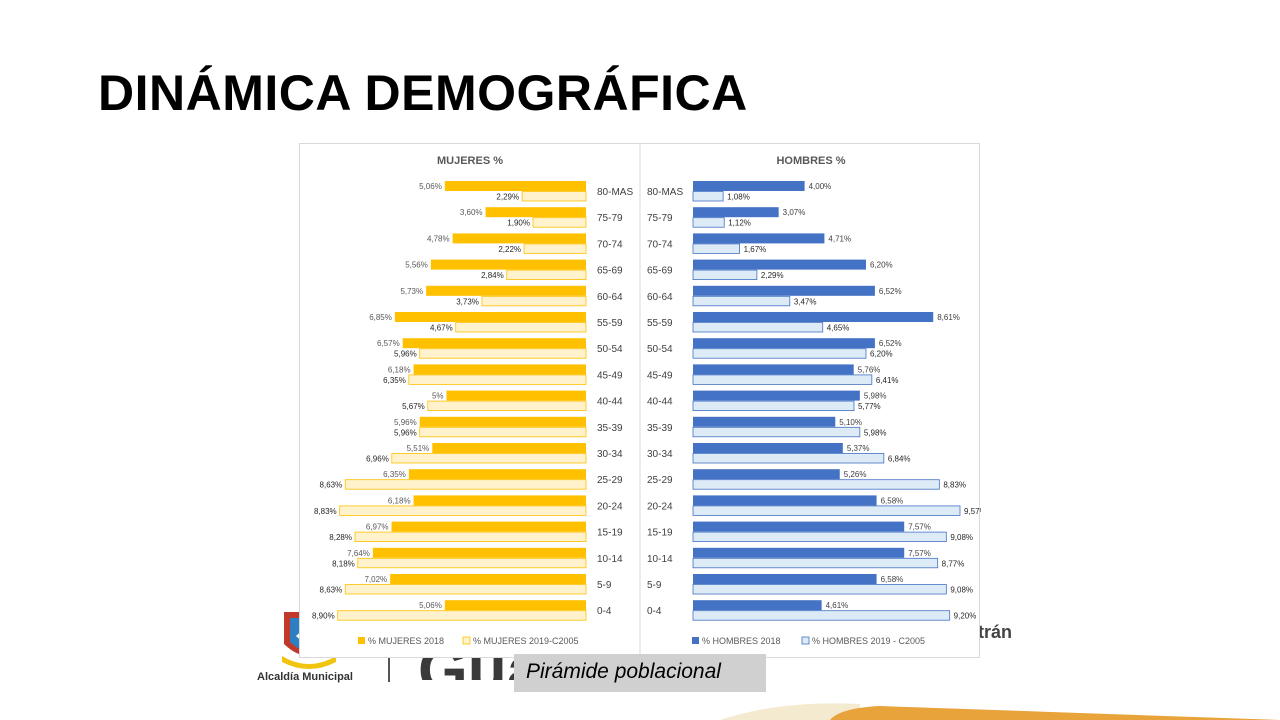 This screenshot has height=720, width=1280. Describe the element at coordinates (441, 328) in the screenshot. I see `women-2019-label: 4,67%` at that location.